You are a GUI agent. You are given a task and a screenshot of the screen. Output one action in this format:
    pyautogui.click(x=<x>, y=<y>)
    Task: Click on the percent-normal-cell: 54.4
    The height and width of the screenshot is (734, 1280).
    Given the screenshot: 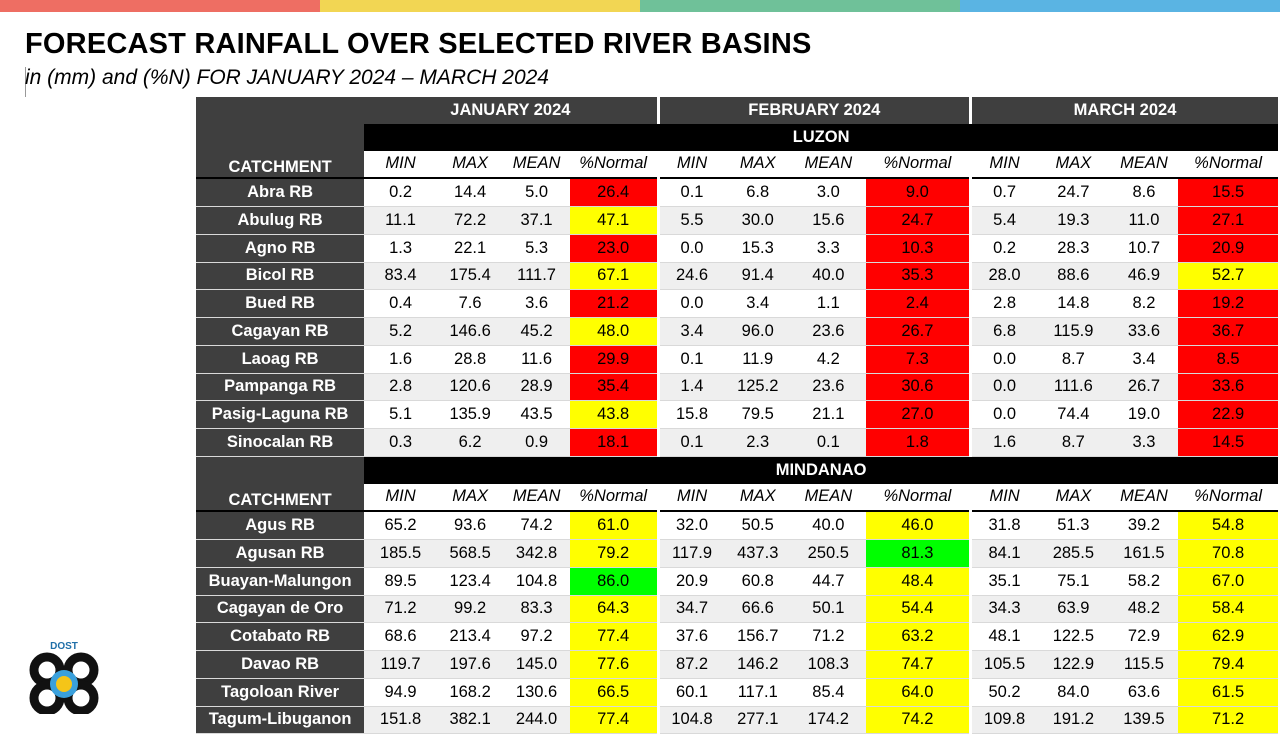 What is the action you would take?
    pyautogui.click(x=918, y=609)
    